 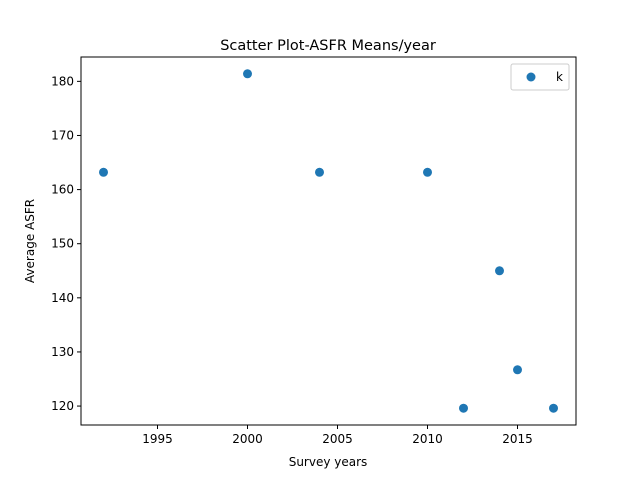 What do you see at coordinates (337, 439) in the screenshot?
I see `x-tick-label: 2005` at bounding box center [337, 439].